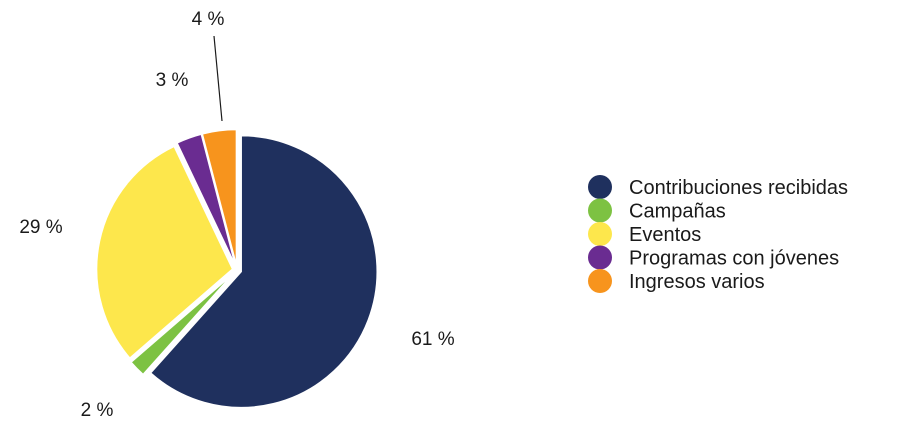 This screenshot has width=921, height=421. I want to click on data-label-programas-con-jovenes: 3 %, so click(172, 80).